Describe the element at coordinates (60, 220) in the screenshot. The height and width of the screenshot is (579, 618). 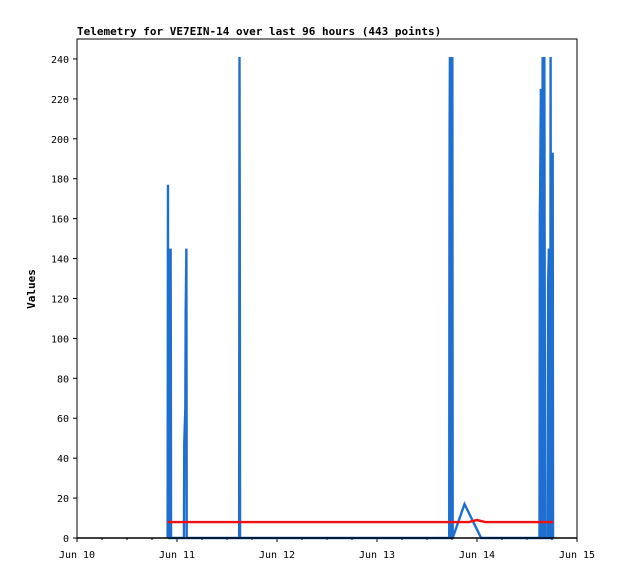
I see `y-tick-label: 160` at that location.